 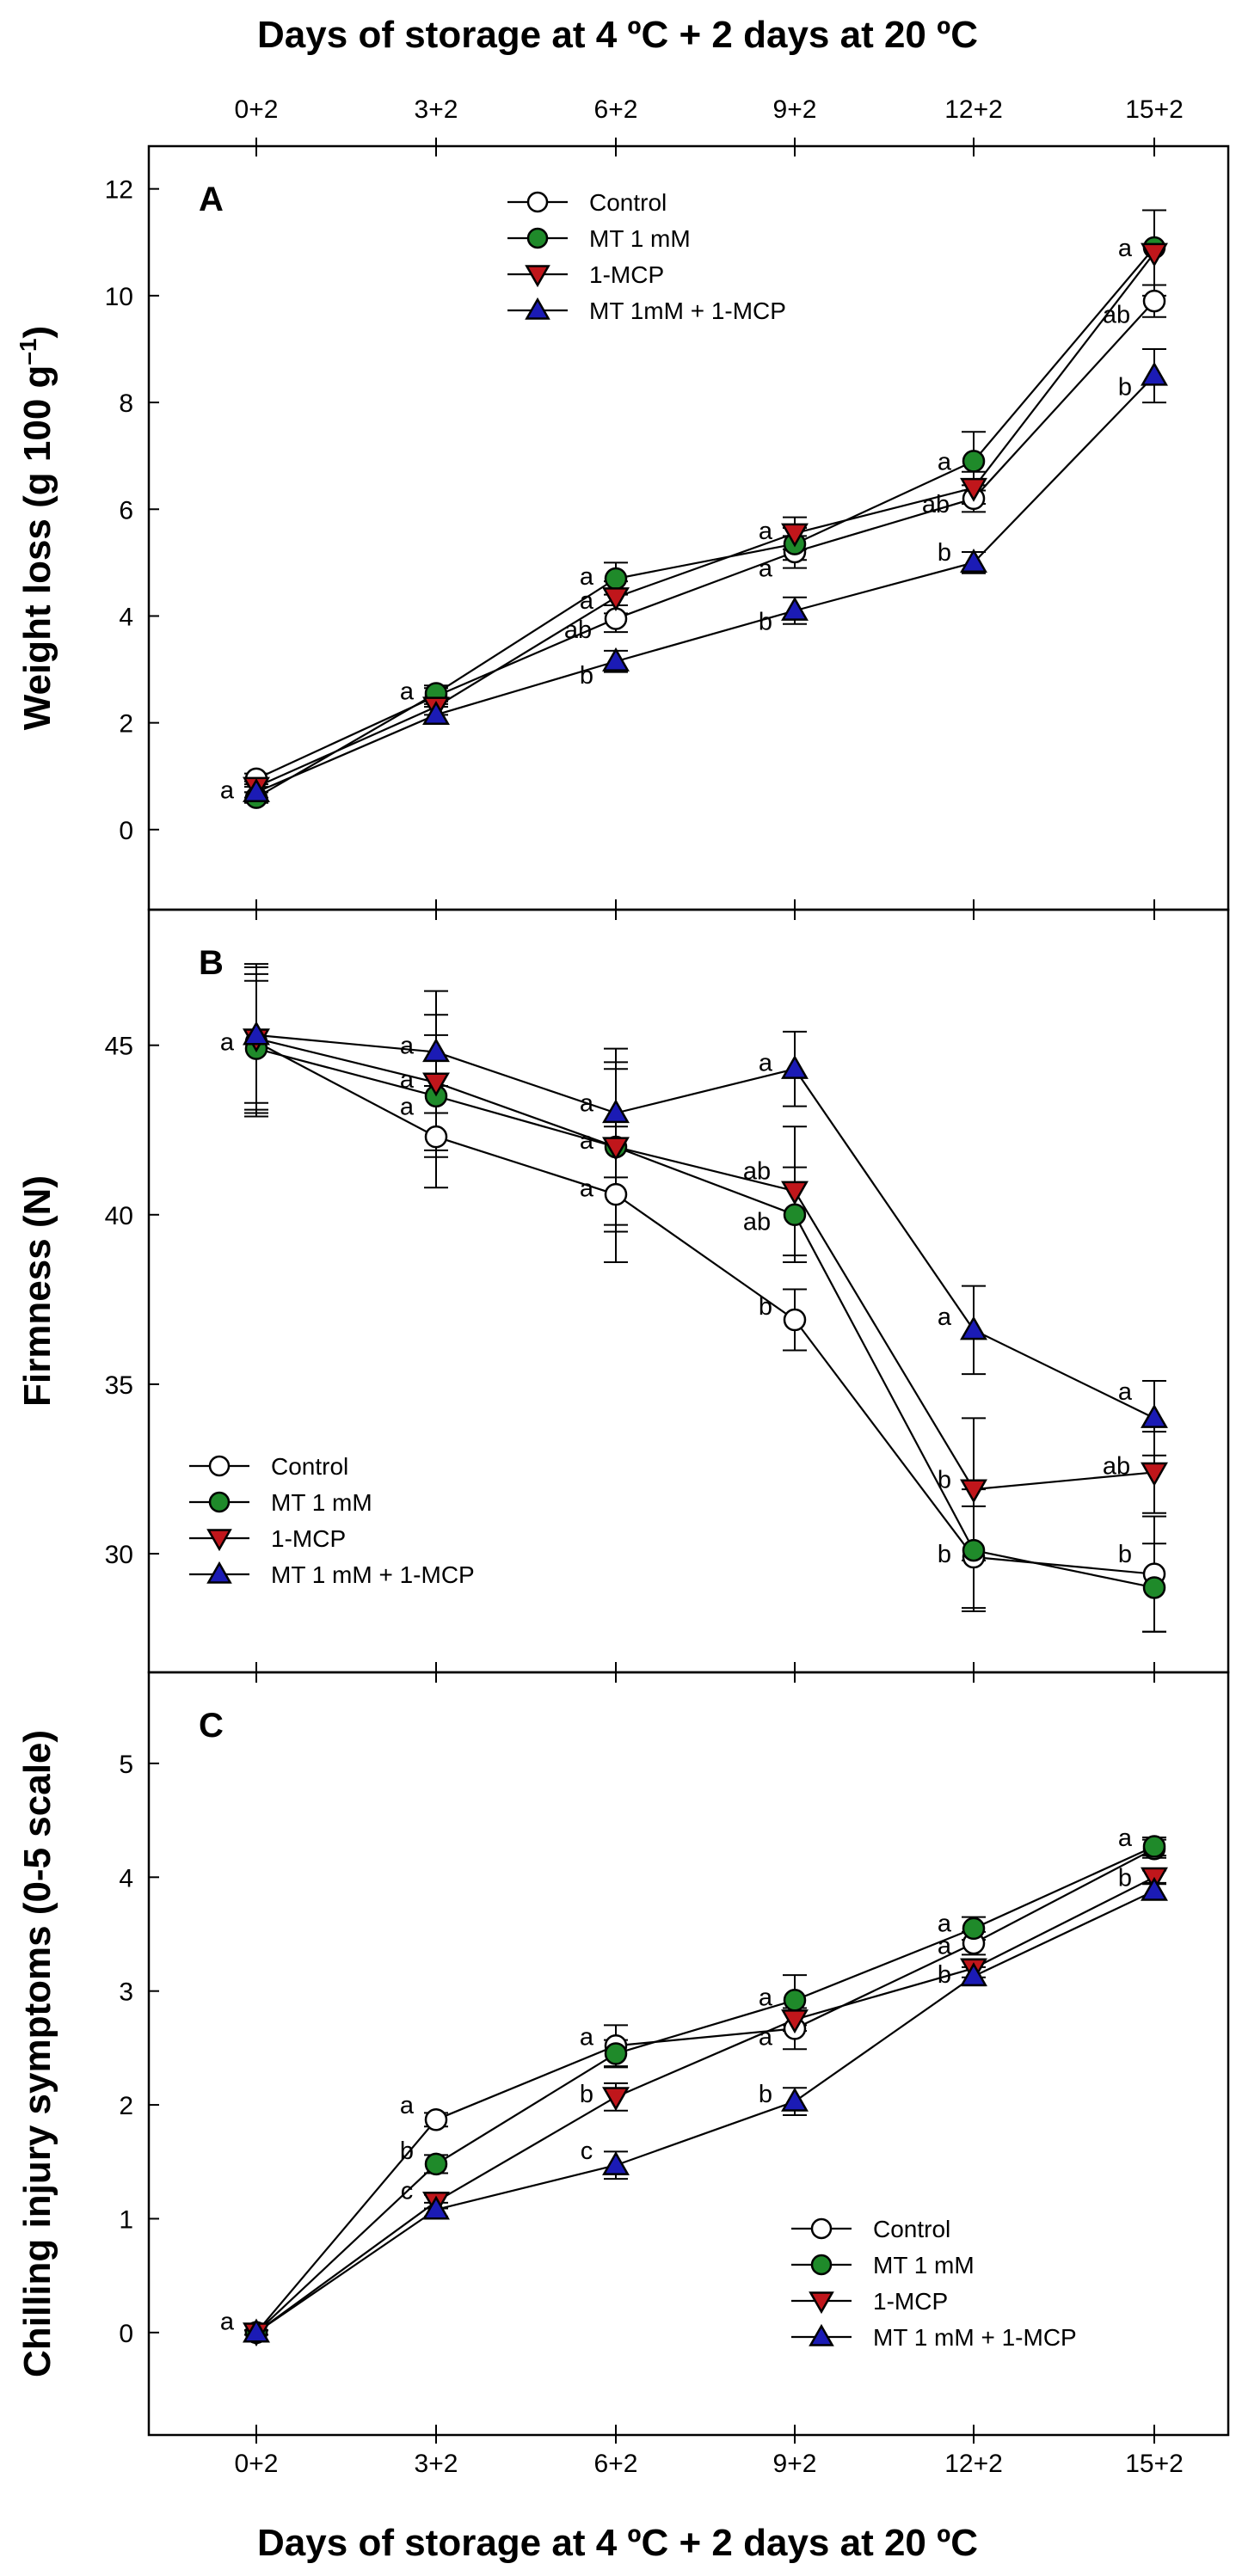 I want to click on x-tick-label-top: 15+2, so click(x=1154, y=109).